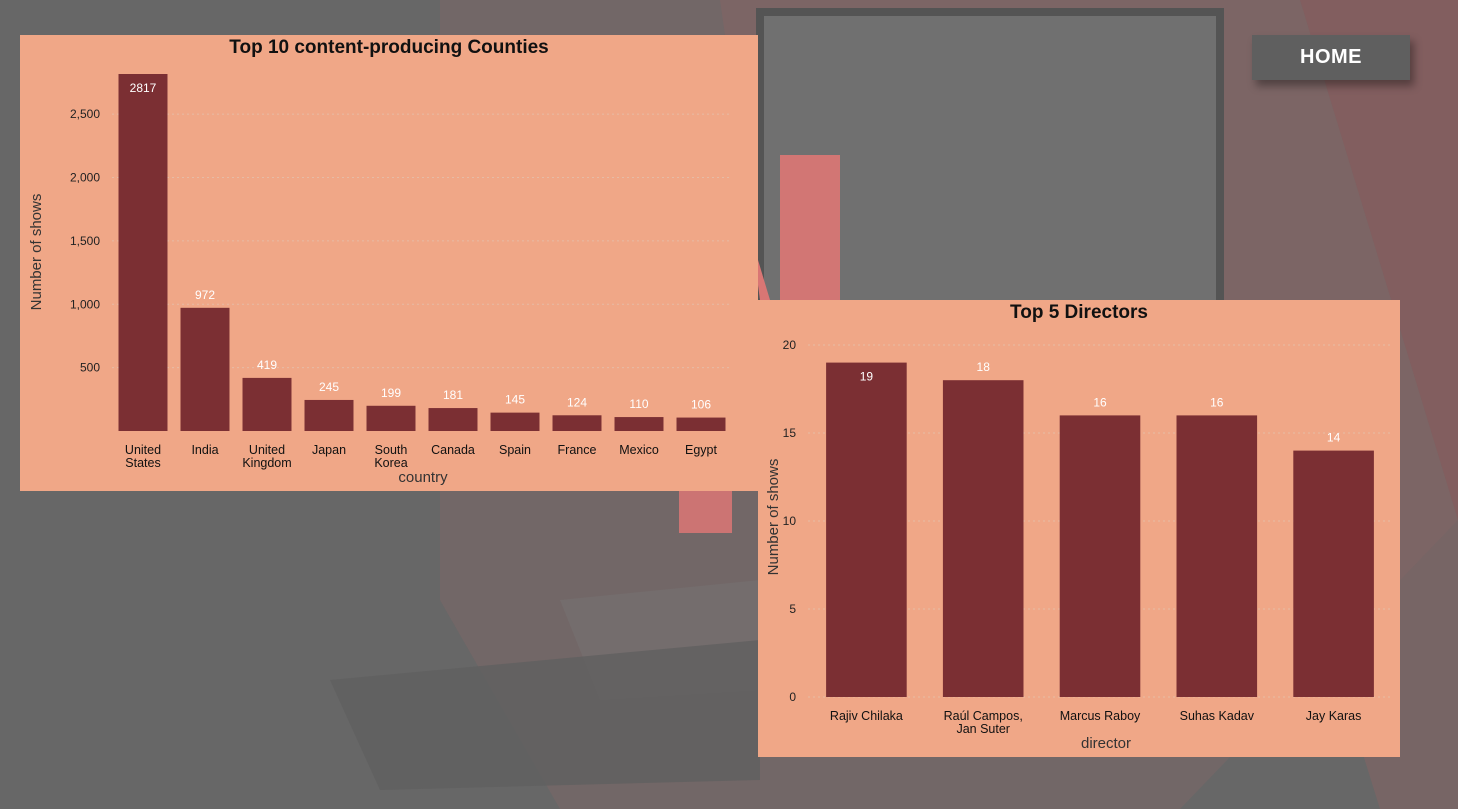 The width and height of the screenshot is (1458, 809). I want to click on bar-value-label: 19, so click(867, 377).